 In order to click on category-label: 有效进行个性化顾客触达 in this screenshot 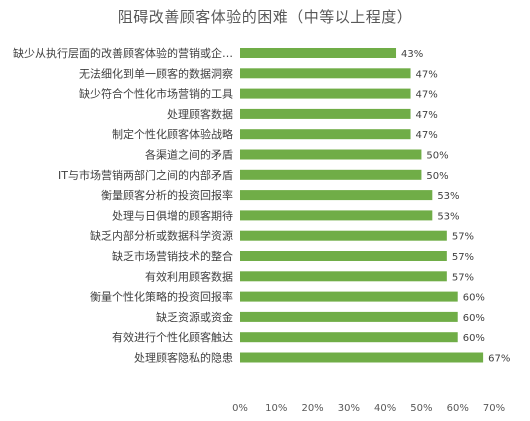, I will do `click(172, 337)`.